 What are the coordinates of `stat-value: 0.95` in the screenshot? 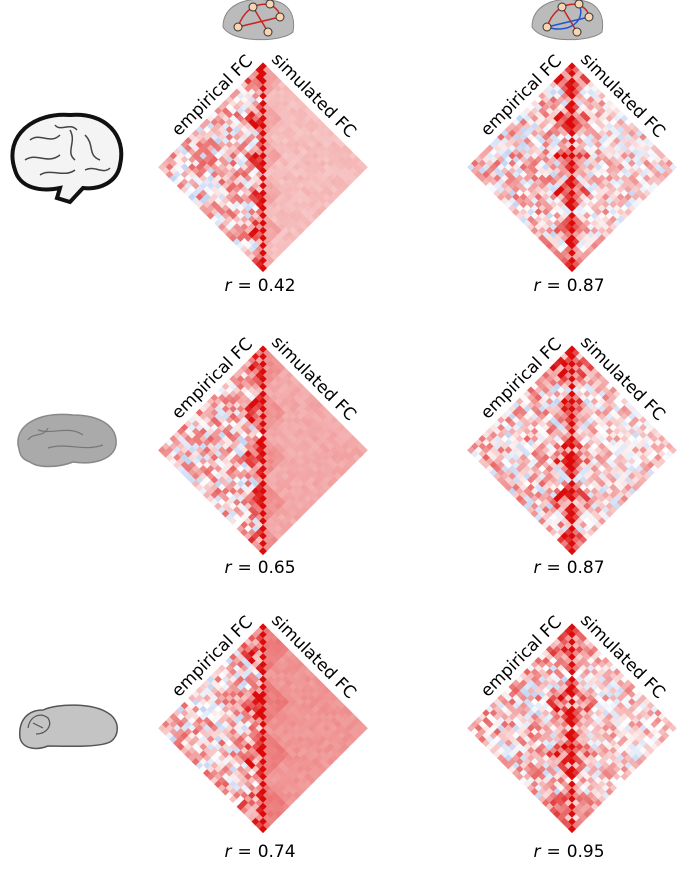 It's located at (586, 852).